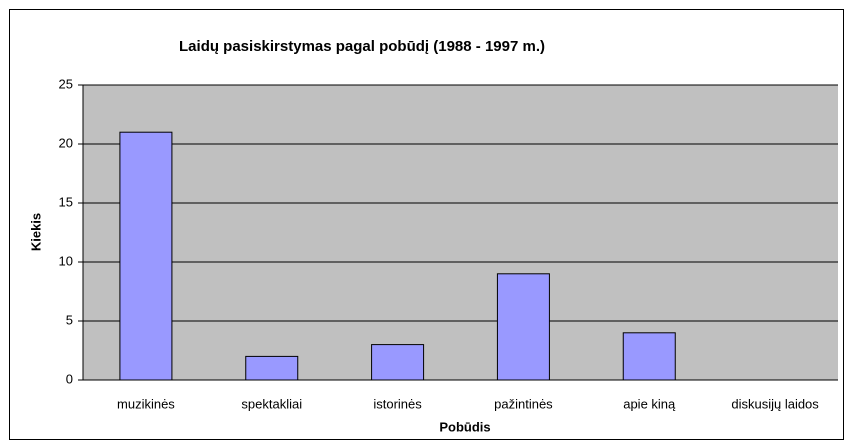 The width and height of the screenshot is (847, 445). What do you see at coordinates (66, 83) in the screenshot?
I see `y-tick-label: 25` at bounding box center [66, 83].